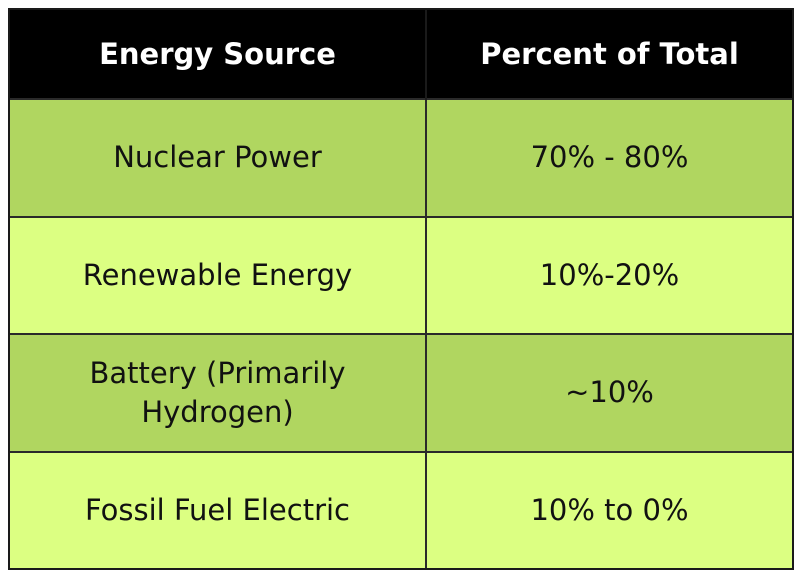  I want to click on energy-source-cell: Fossil Fuel Electric, so click(218, 509).